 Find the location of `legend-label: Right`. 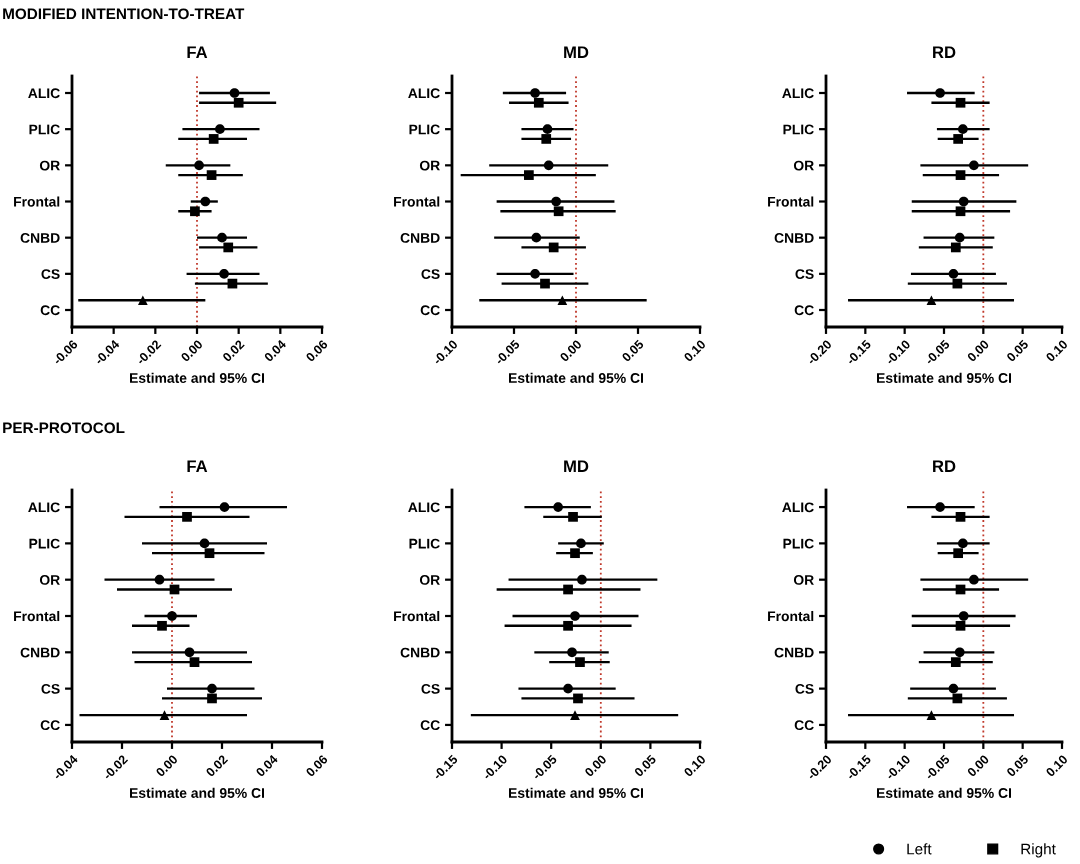

legend-label: Right is located at coordinates (1038, 850).